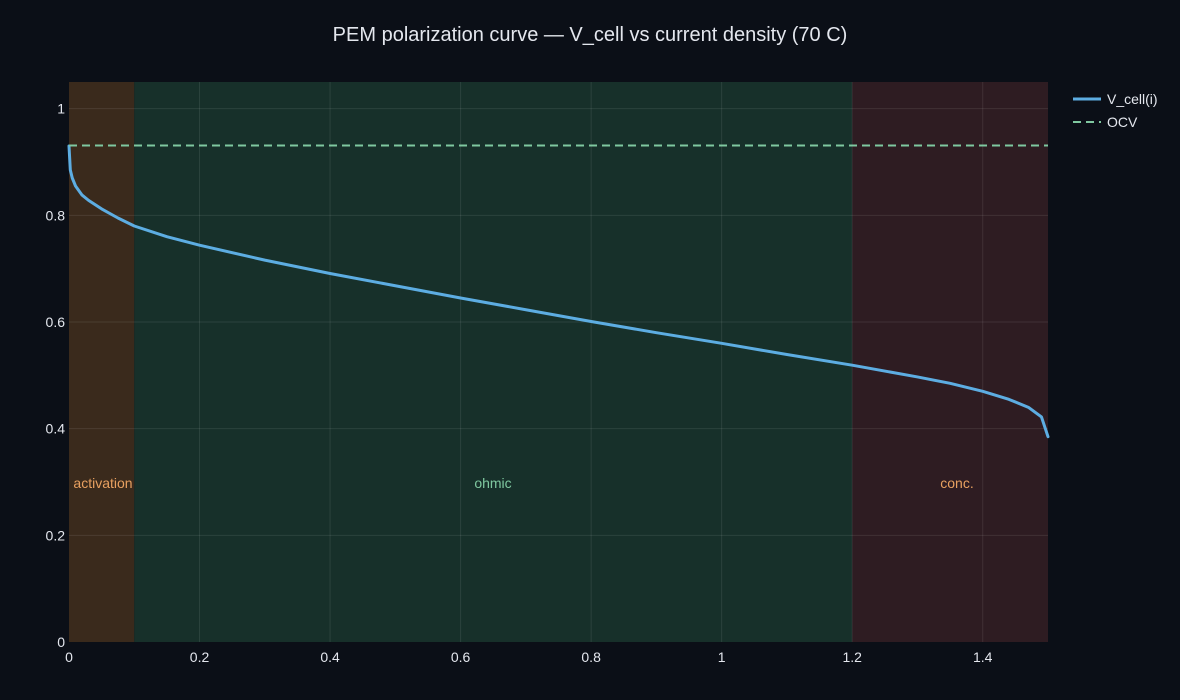 Image resolution: width=1180 pixels, height=700 pixels. What do you see at coordinates (523, 483) in the screenshot?
I see `region-labels: activation ohmic conc.` at bounding box center [523, 483].